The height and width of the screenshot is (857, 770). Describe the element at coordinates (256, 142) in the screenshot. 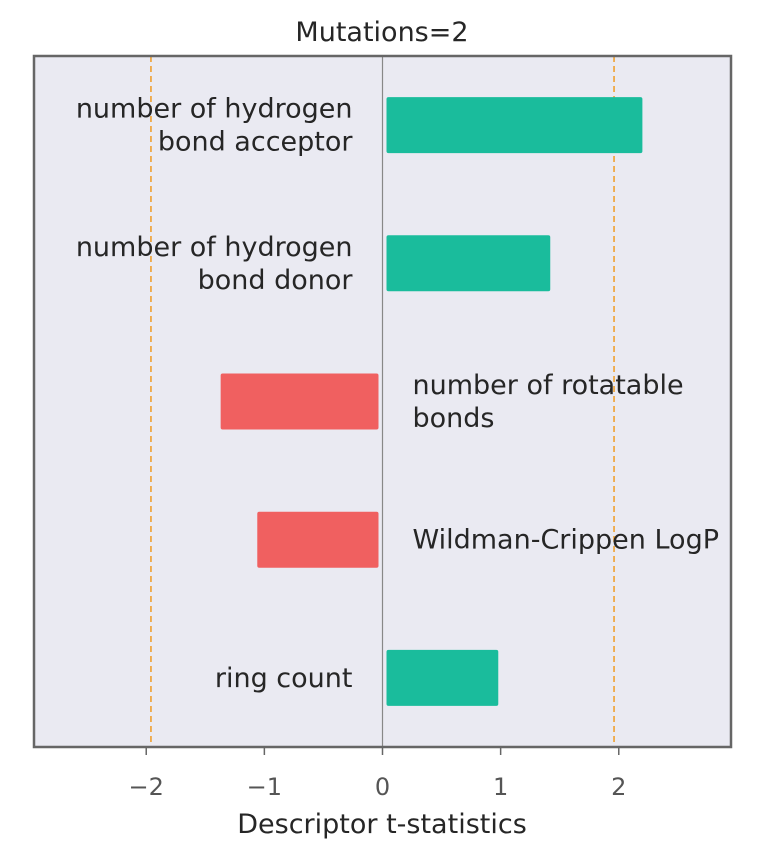

I see `bar-label: bond acceptor` at that location.